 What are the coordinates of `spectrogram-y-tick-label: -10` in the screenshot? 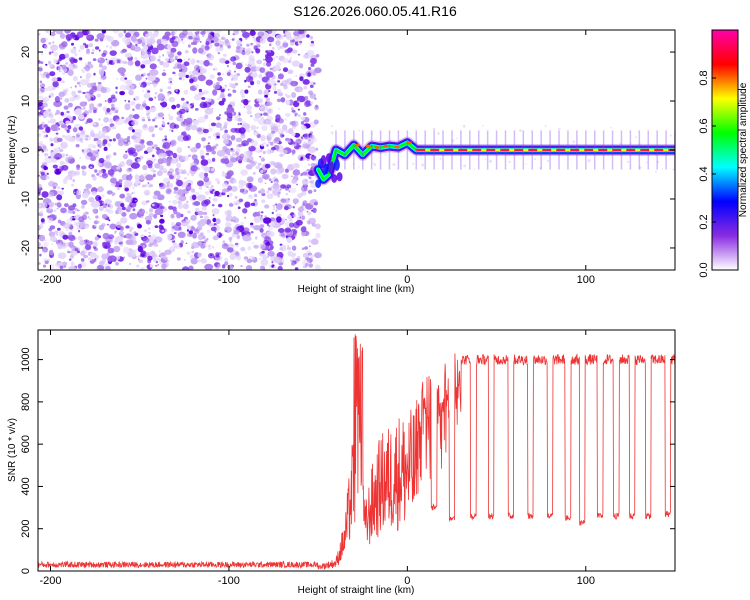 It's located at (26, 199).